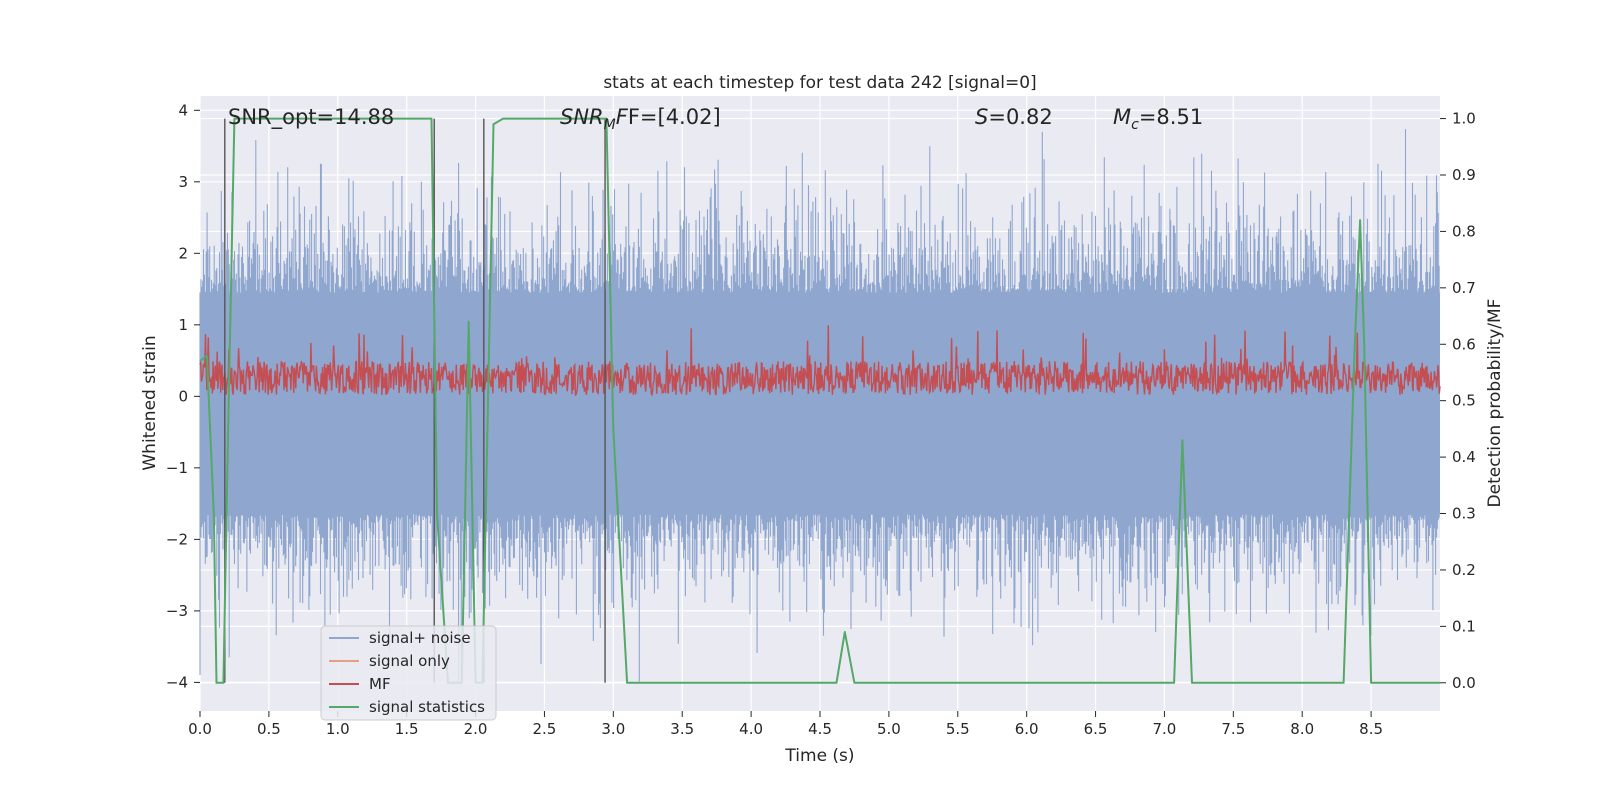 The width and height of the screenshot is (1600, 800). Describe the element at coordinates (269, 729) in the screenshot. I see `x-tick-label: 0.5` at that location.